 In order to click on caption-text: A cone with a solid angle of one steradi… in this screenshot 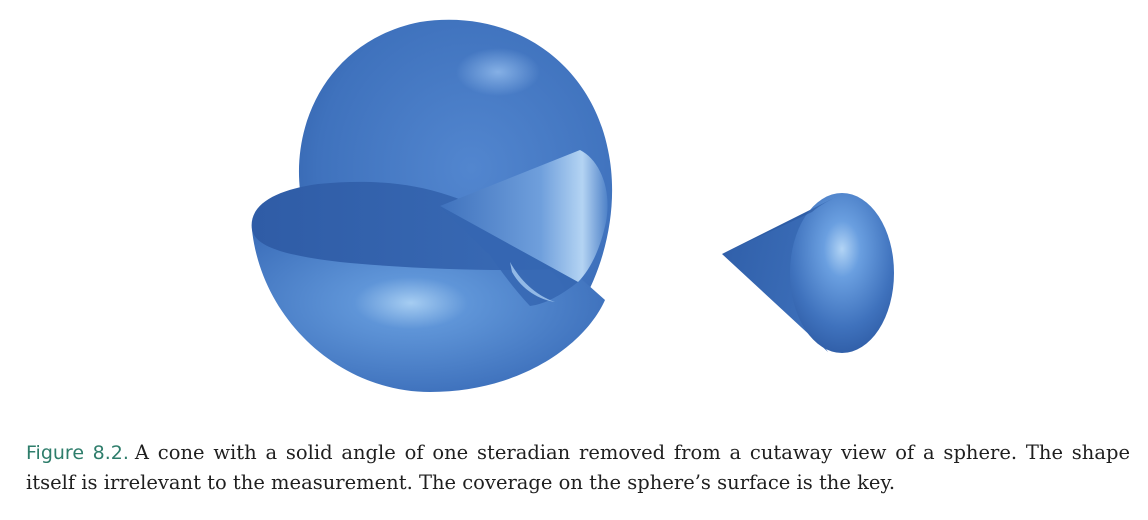, I will do `click(578, 467)`.